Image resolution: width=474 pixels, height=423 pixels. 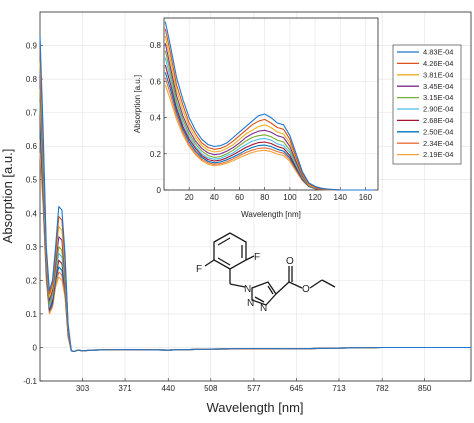 I want to click on inset-x-tick-label: 20, so click(x=189, y=197).